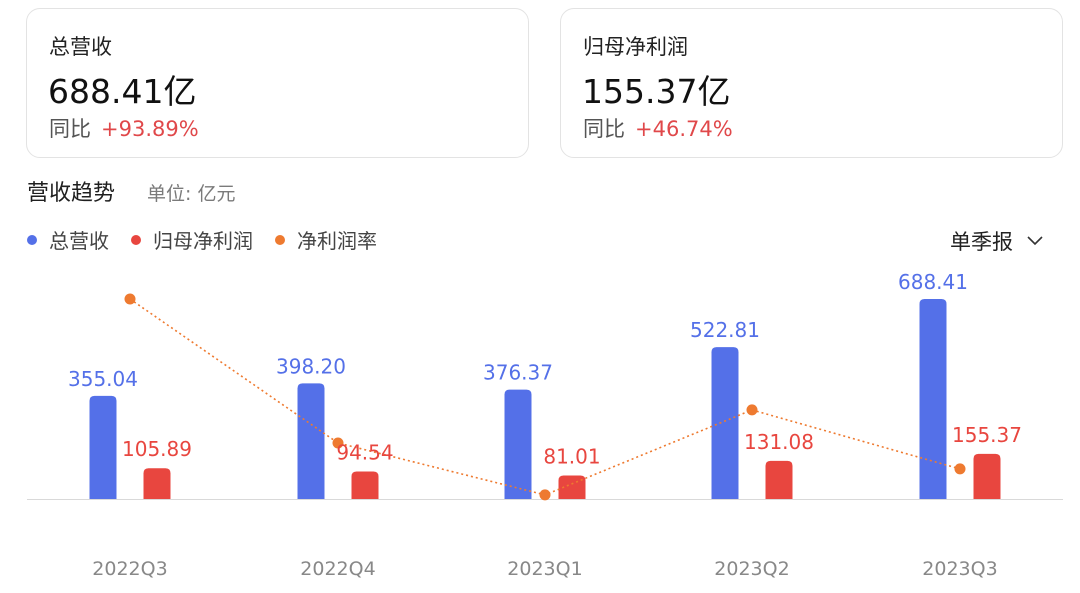  I want to click on x-tick-label: 2023Q2, so click(751, 569).